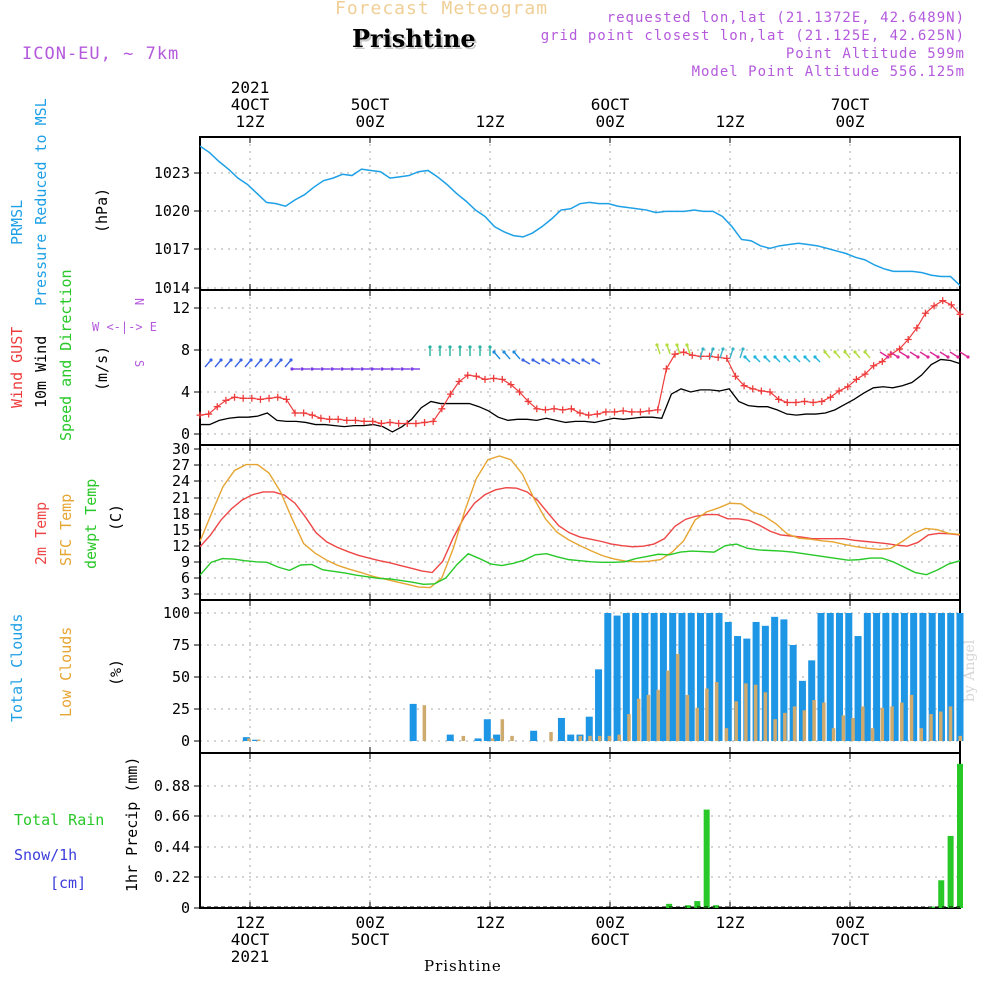  I want to click on rain-bar, so click(687, 906).